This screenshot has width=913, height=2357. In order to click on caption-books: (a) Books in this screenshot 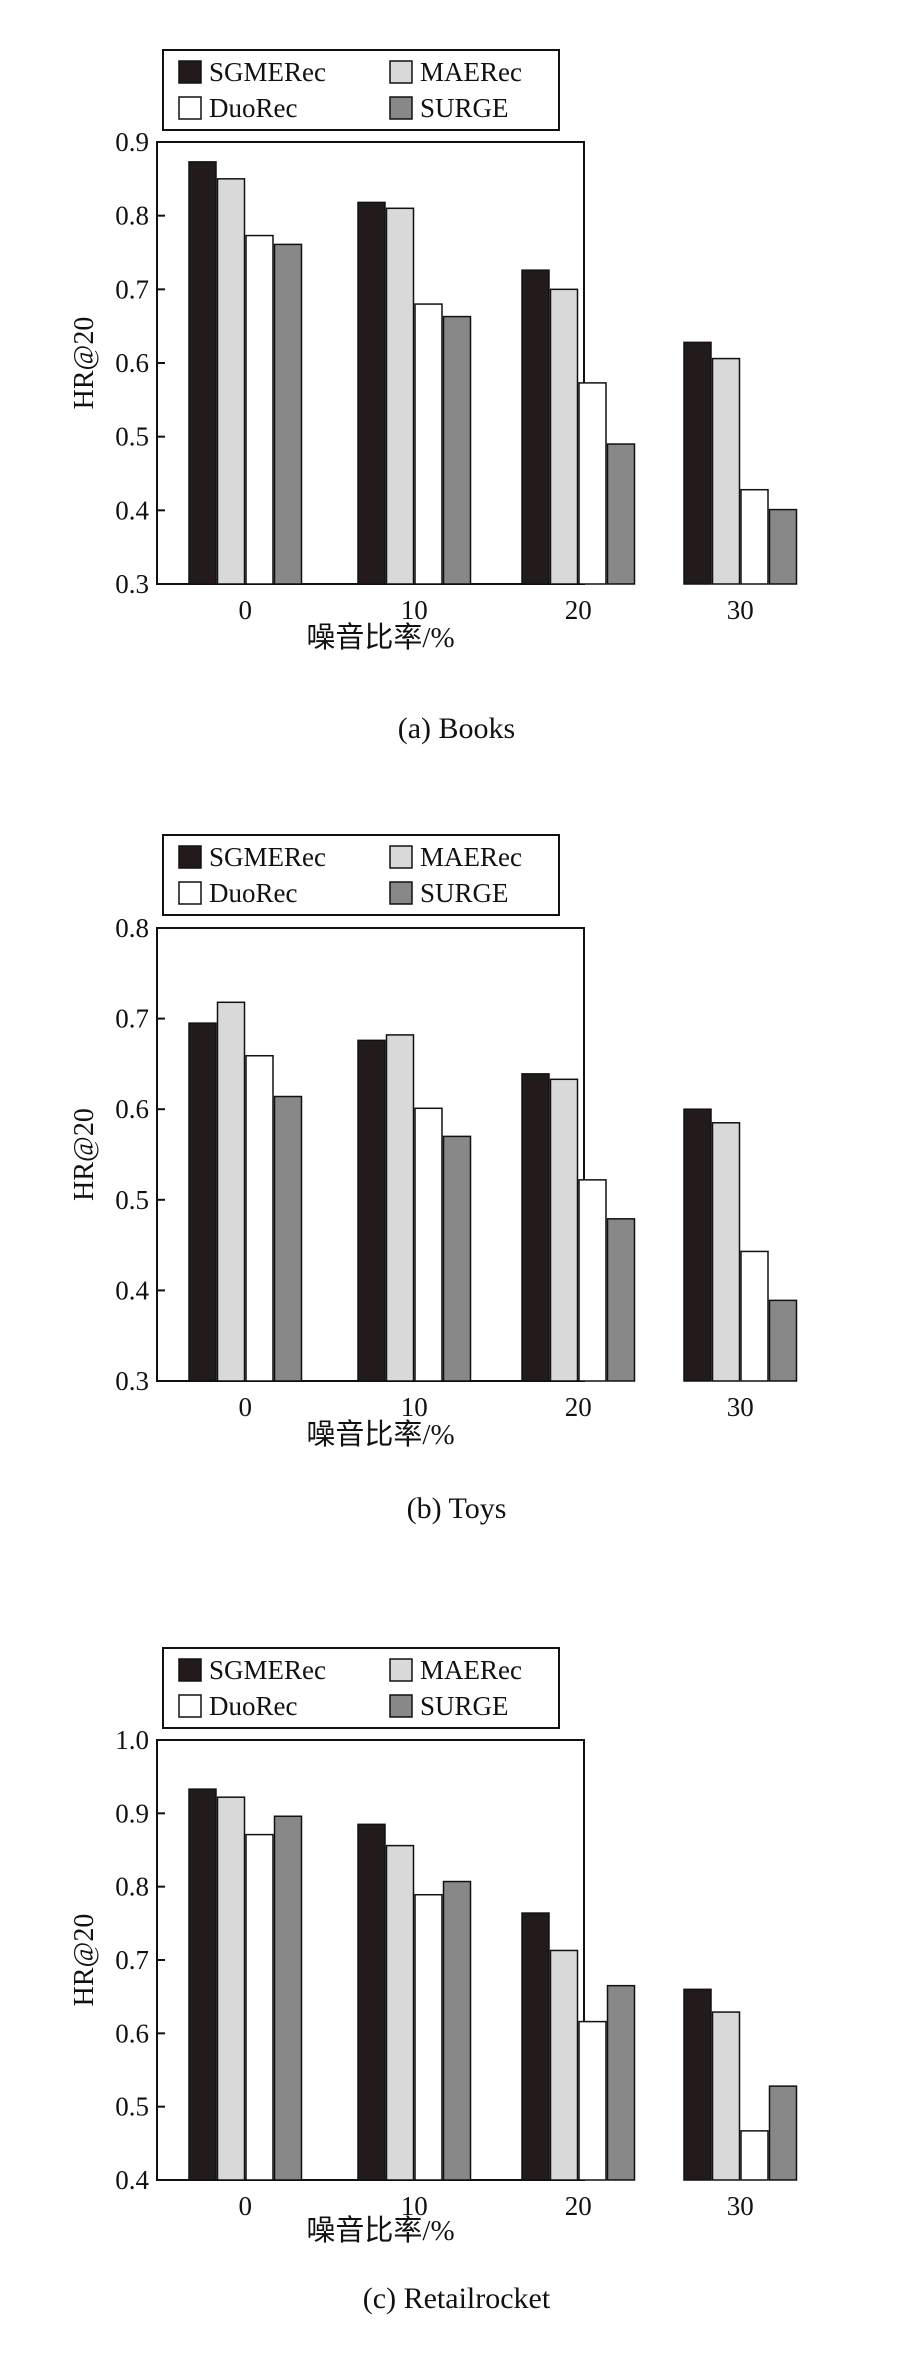, I will do `click(456, 728)`.